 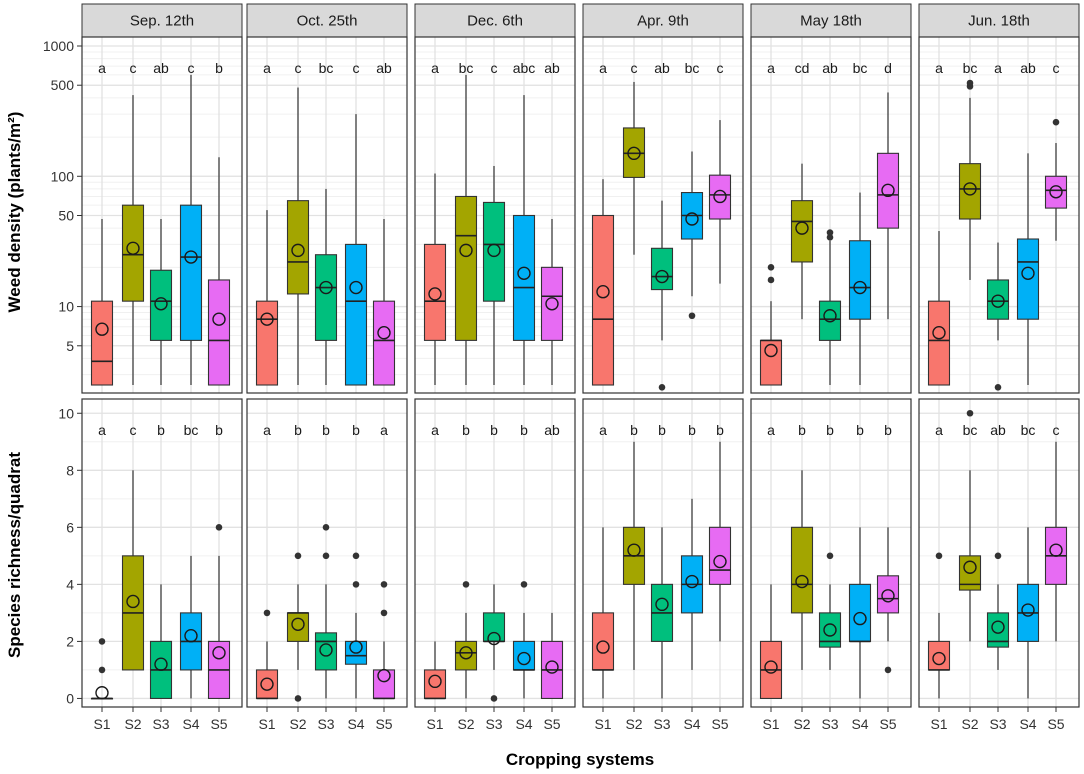 What do you see at coordinates (999, 565) in the screenshot?
I see `panel-species-richness-jun-18th: a bc ab bc c S1 S2 S3 S4 S5` at bounding box center [999, 565].